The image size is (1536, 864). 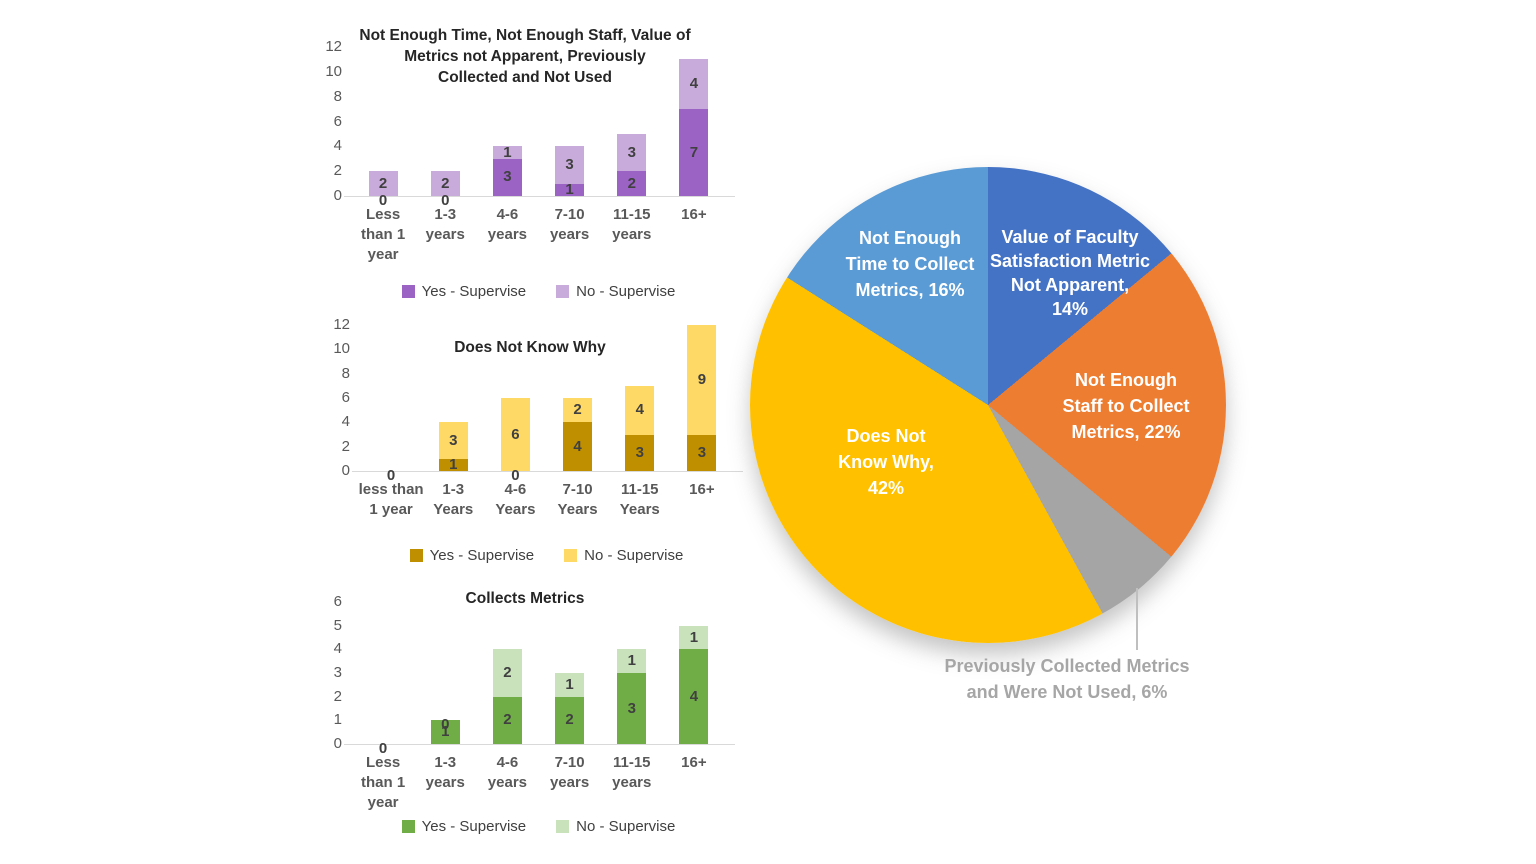 What do you see at coordinates (1070, 237) in the screenshot?
I see `pie-label-line: Value of Faculty` at bounding box center [1070, 237].